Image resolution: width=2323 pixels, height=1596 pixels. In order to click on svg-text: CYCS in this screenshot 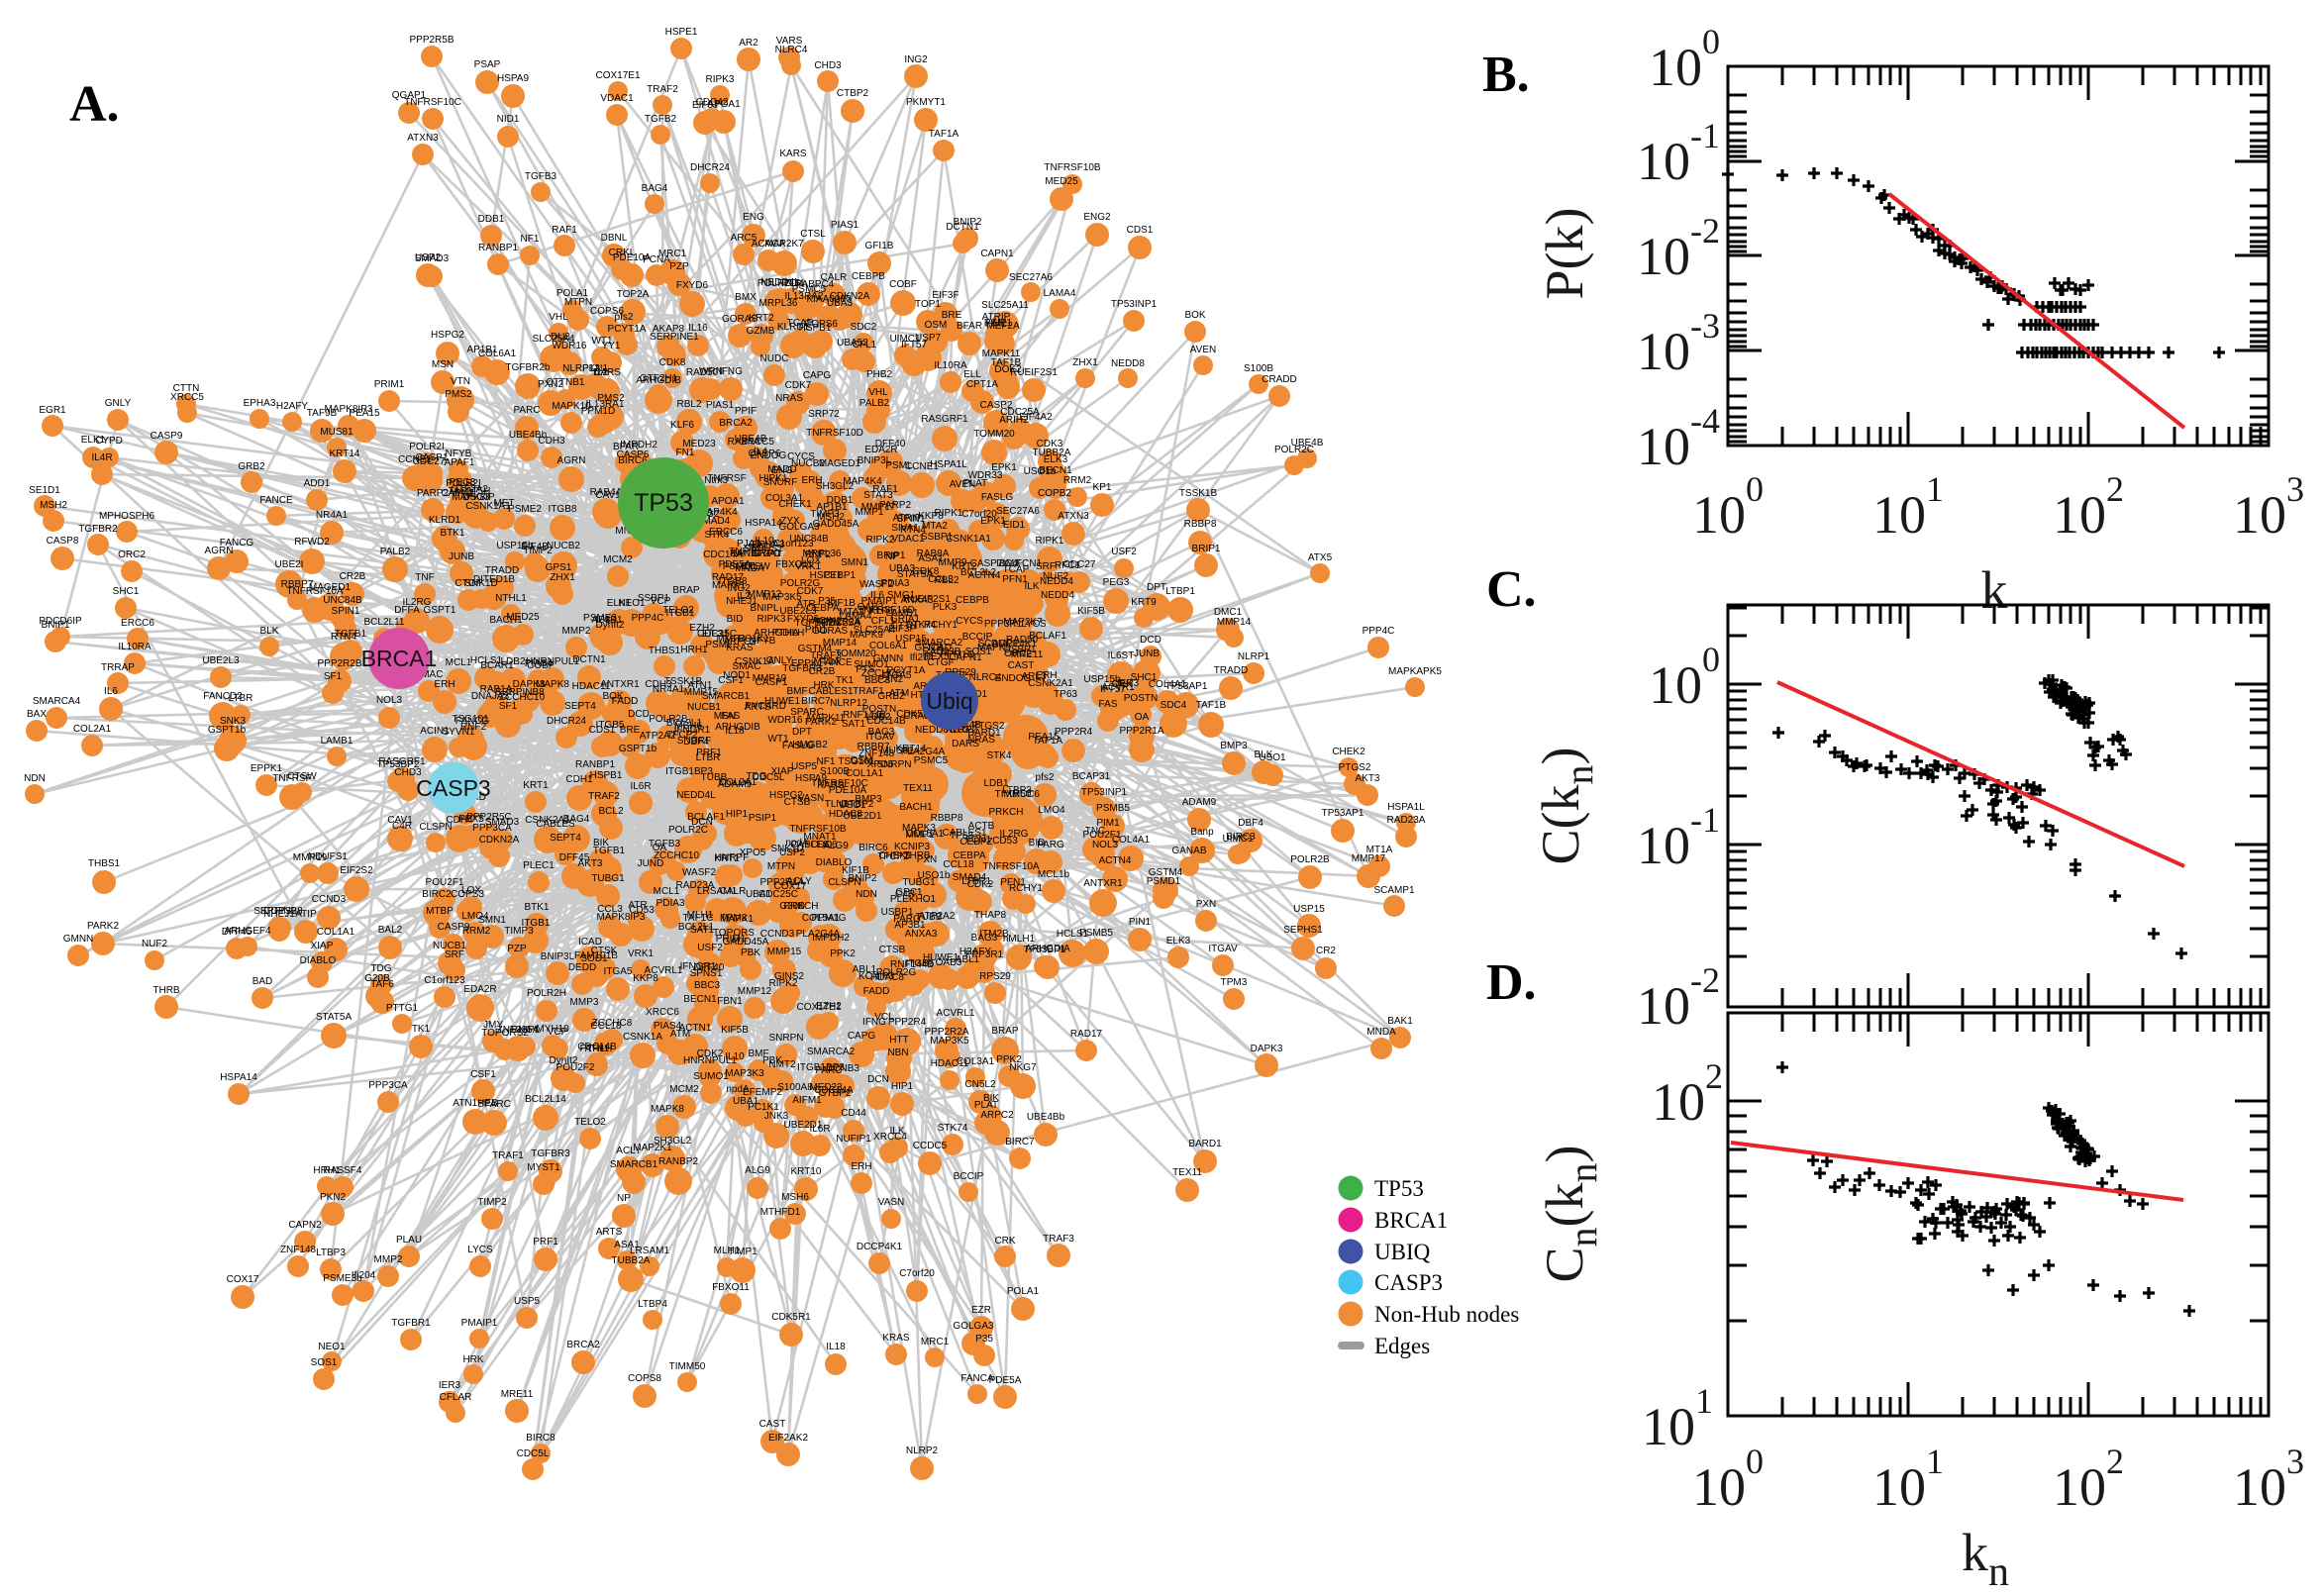, I will do `click(801, 457)`.